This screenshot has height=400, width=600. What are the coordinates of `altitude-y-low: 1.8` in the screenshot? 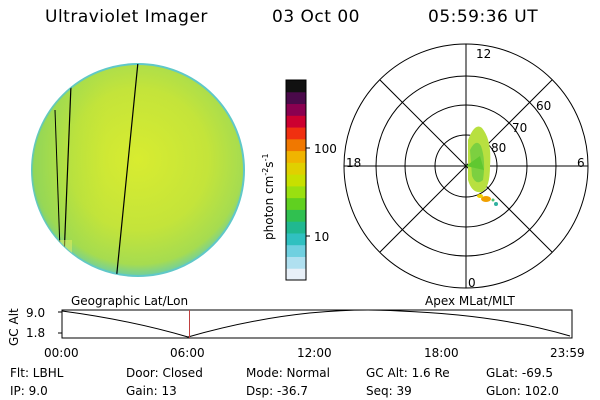 It's located at (36, 333).